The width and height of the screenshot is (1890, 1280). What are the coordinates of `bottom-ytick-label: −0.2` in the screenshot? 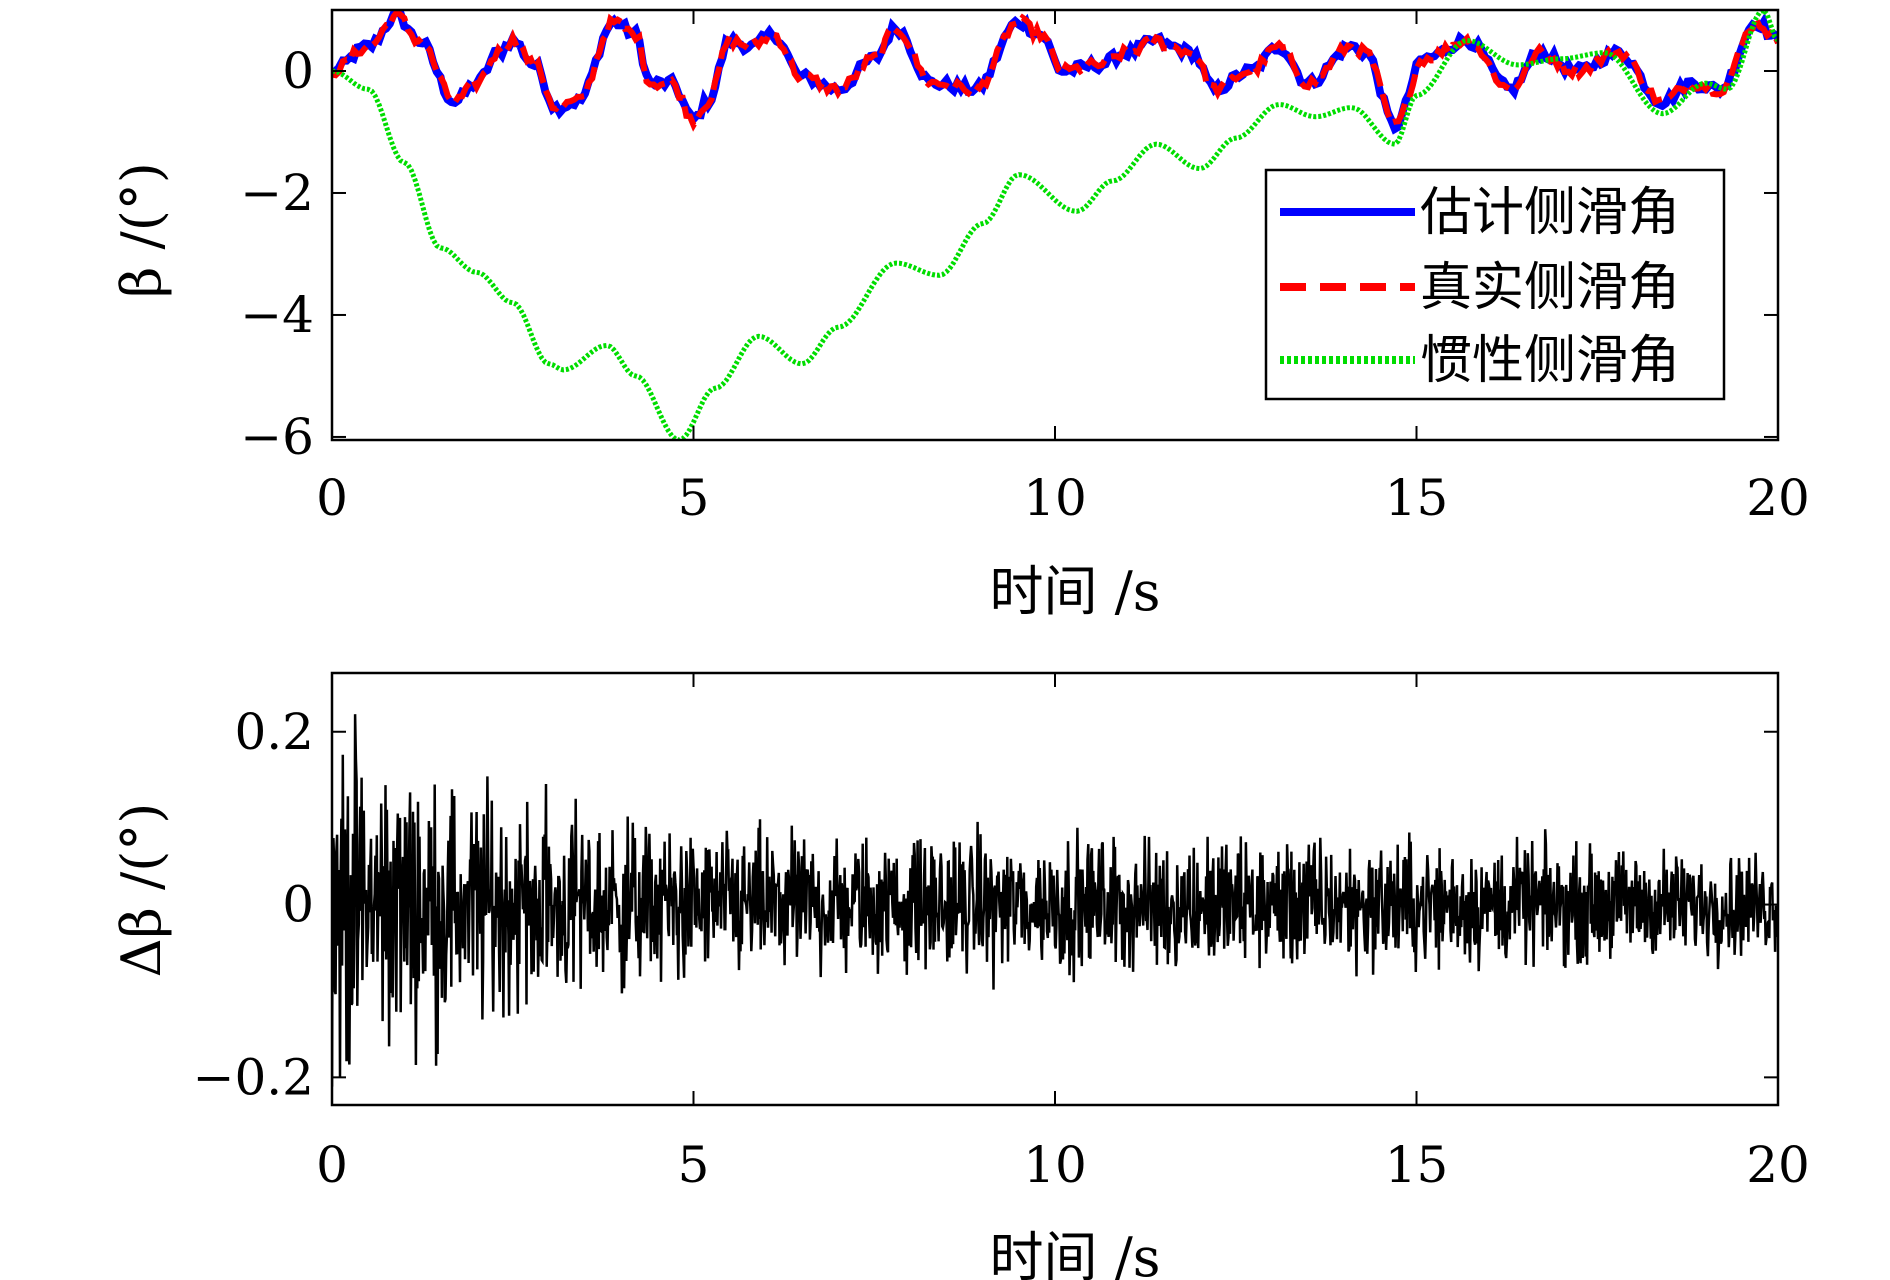 It's located at (253, 1077).